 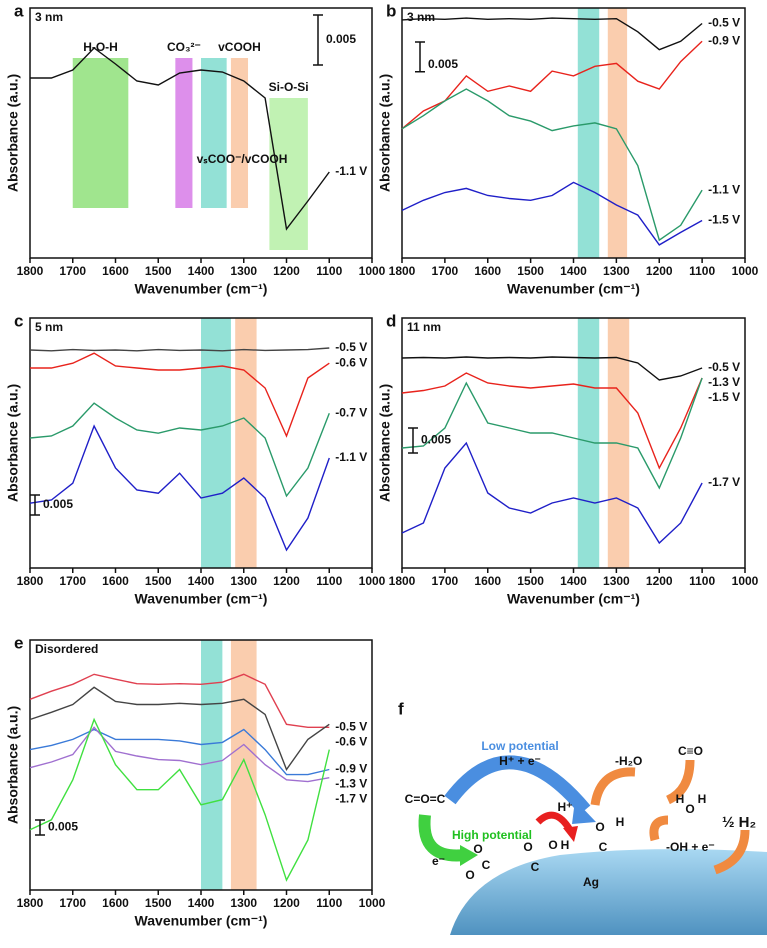 I want to click on panel-label: c, so click(x=18, y=320).